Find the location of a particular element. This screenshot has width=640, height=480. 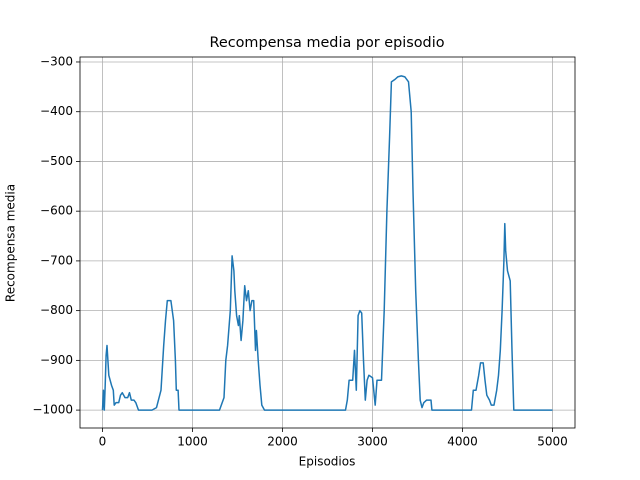

y-tick-label: −400 is located at coordinates (56, 111).